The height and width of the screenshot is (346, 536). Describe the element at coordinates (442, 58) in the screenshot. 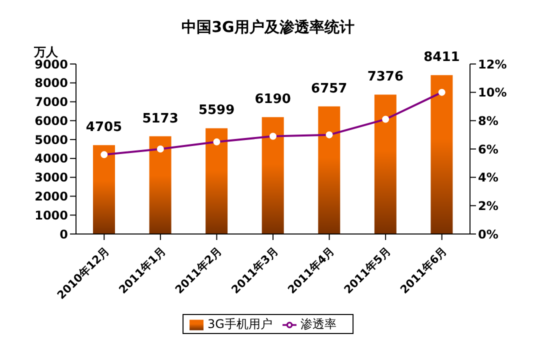

I see `data-label: 8411` at that location.